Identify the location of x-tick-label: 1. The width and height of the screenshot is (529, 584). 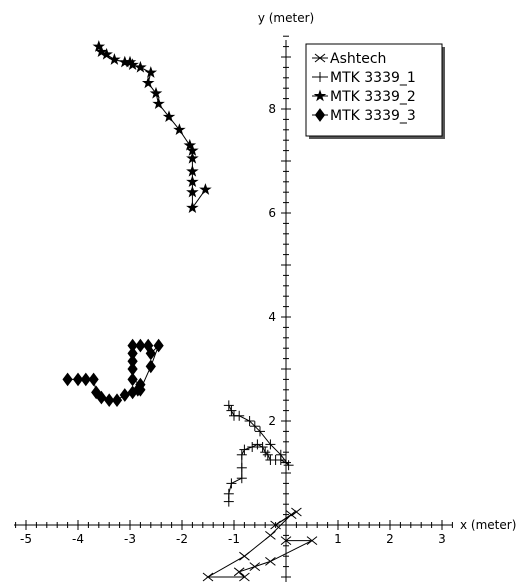
(338, 539).